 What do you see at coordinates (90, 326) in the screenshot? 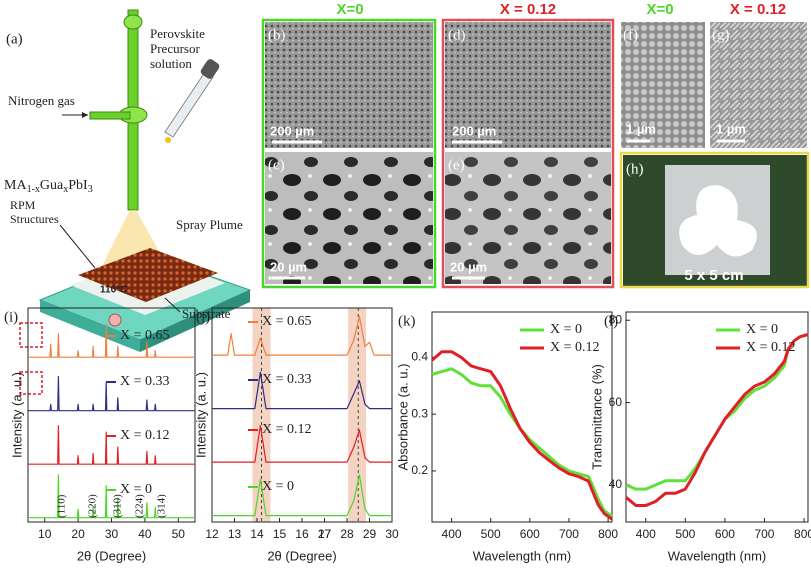
I see `hot-plate-side` at bounding box center [90, 326].